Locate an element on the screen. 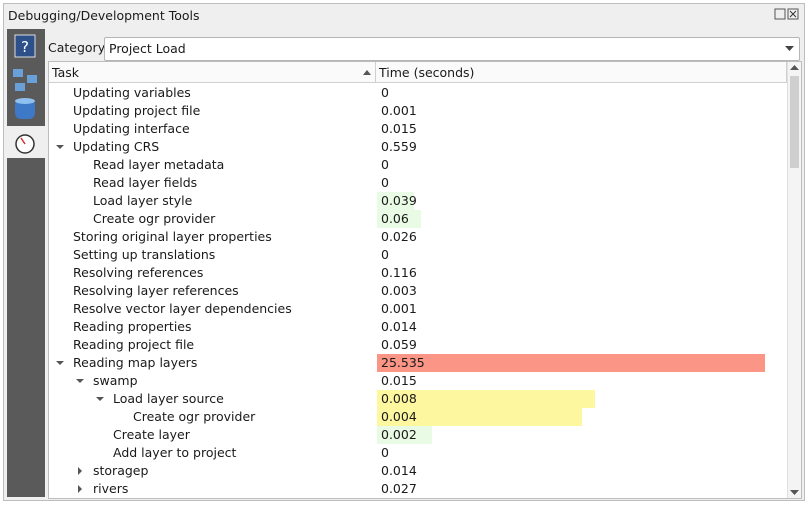 The width and height of the screenshot is (807, 508). table-row: Load layer style 0.039 is located at coordinates (417, 201).